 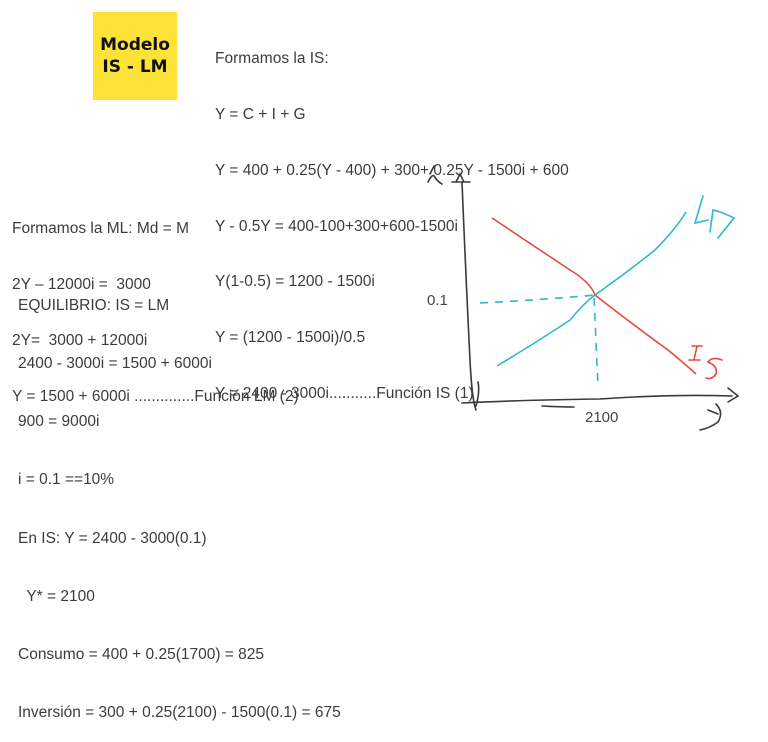 What do you see at coordinates (290, 338) in the screenshot?
I see `is-line: Y = (1200 - 1500i)/0.5` at bounding box center [290, 338].